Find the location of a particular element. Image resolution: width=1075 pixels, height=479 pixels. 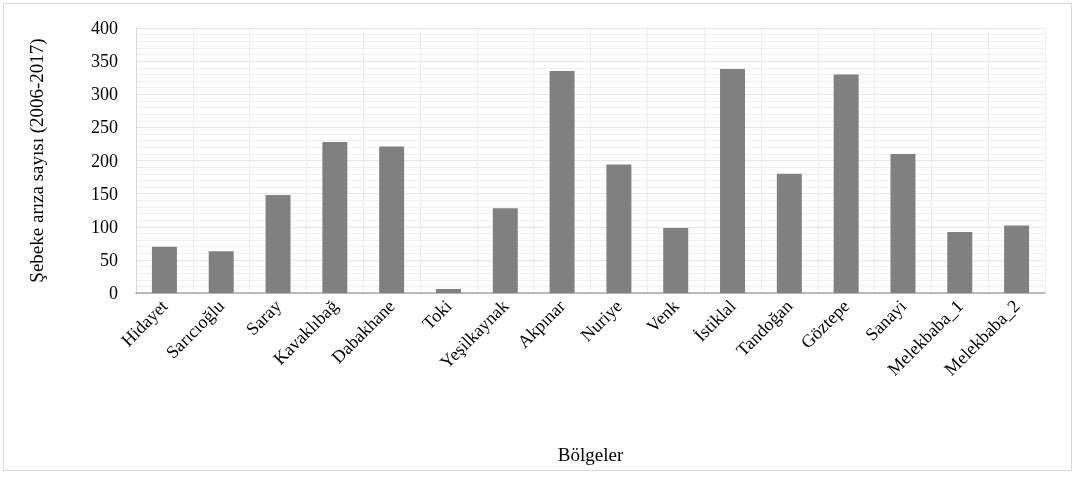

y-tick-label: 250 is located at coordinates (104, 127).